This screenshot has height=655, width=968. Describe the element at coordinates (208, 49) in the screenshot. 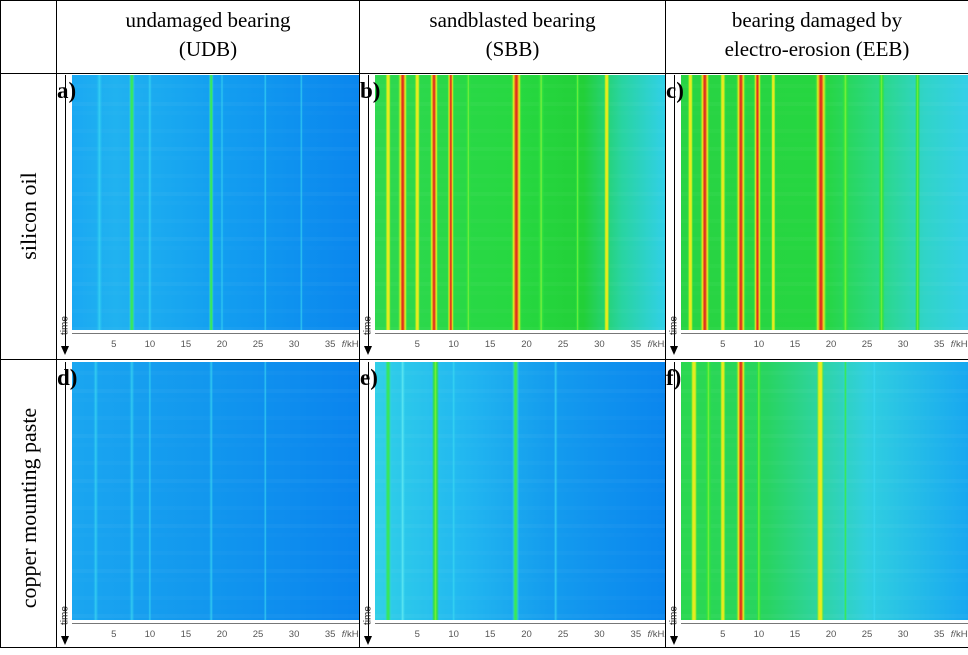

I see `column-header-line: (UDB)` at that location.